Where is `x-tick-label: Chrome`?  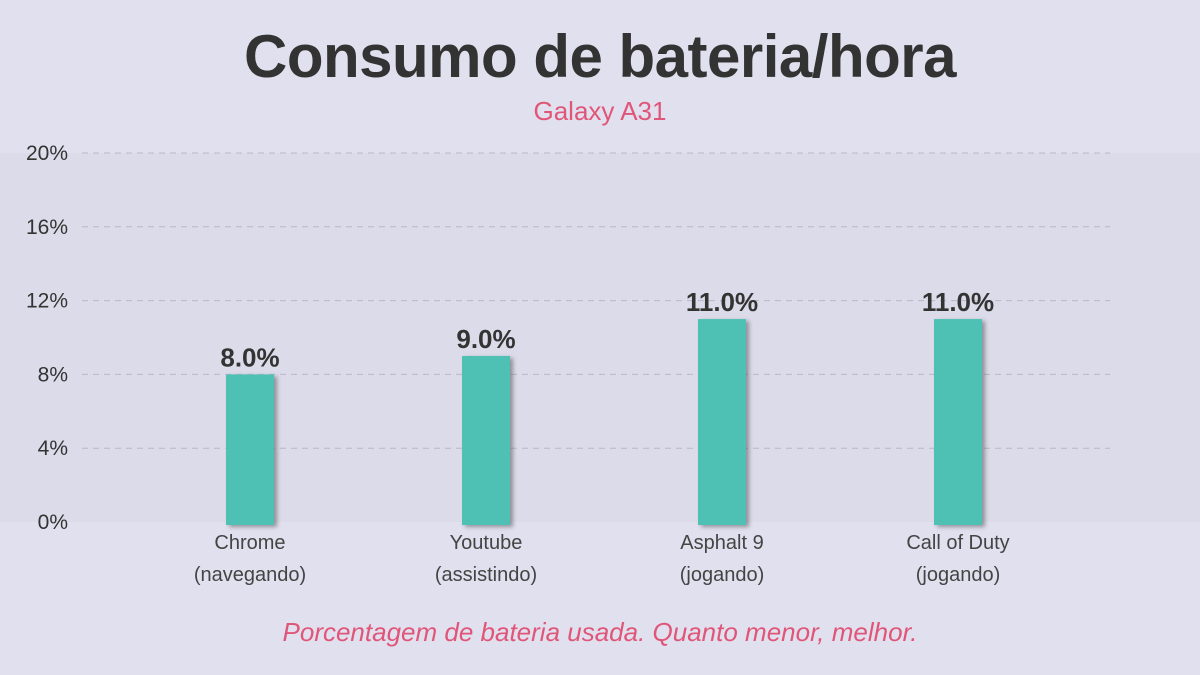 x-tick-label: Chrome is located at coordinates (249, 543).